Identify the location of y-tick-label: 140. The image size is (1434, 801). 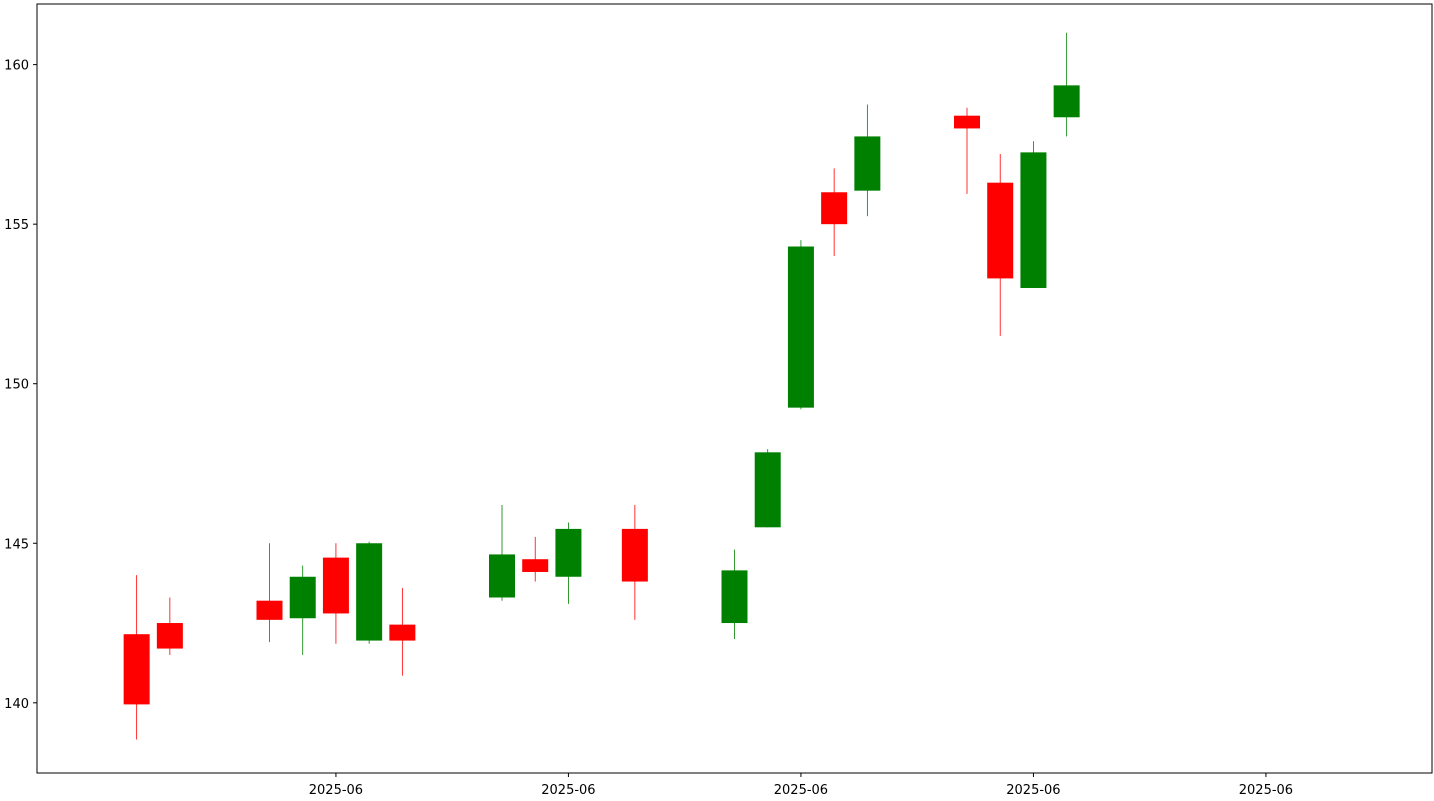
(16, 704).